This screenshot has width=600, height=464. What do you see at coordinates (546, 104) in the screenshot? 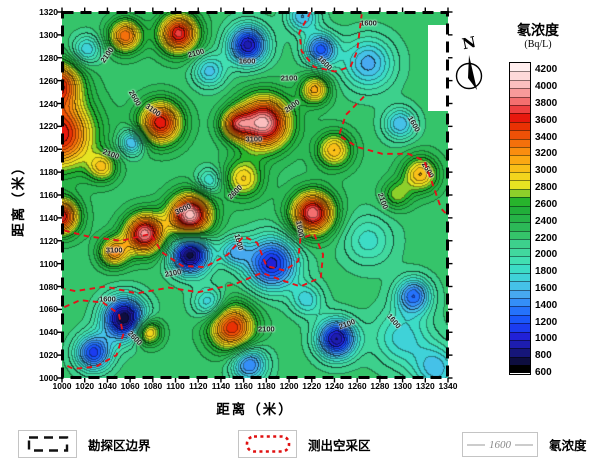
I see `colorbar-tick-label: 3800` at bounding box center [546, 104].